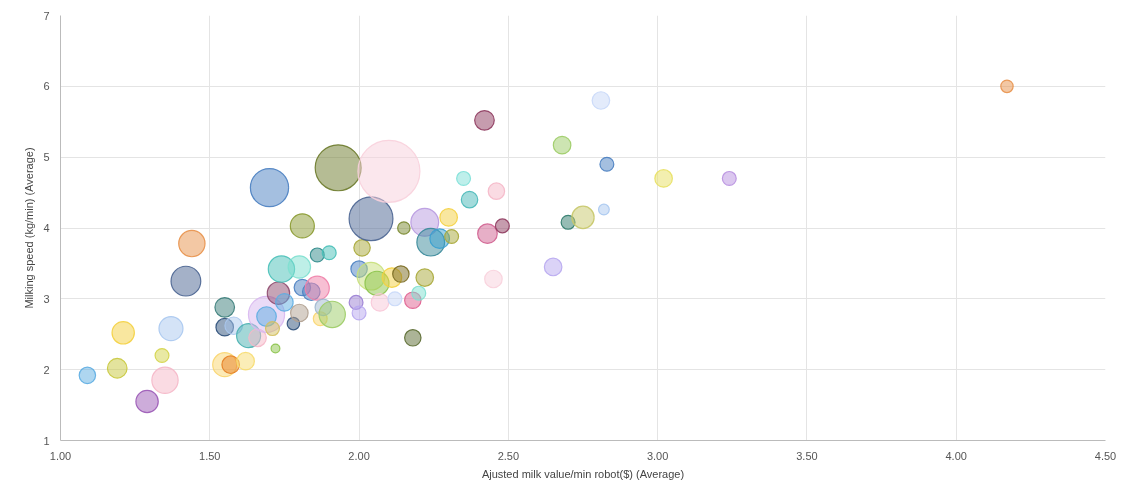  I want to click on y-tick-label: 6, so click(46, 86).